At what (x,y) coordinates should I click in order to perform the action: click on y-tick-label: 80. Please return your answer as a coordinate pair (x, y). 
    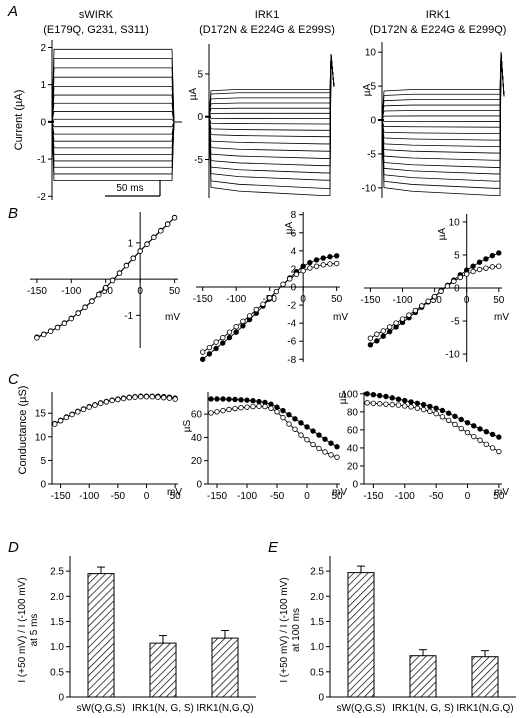
    Looking at the image, I should click on (353, 412).